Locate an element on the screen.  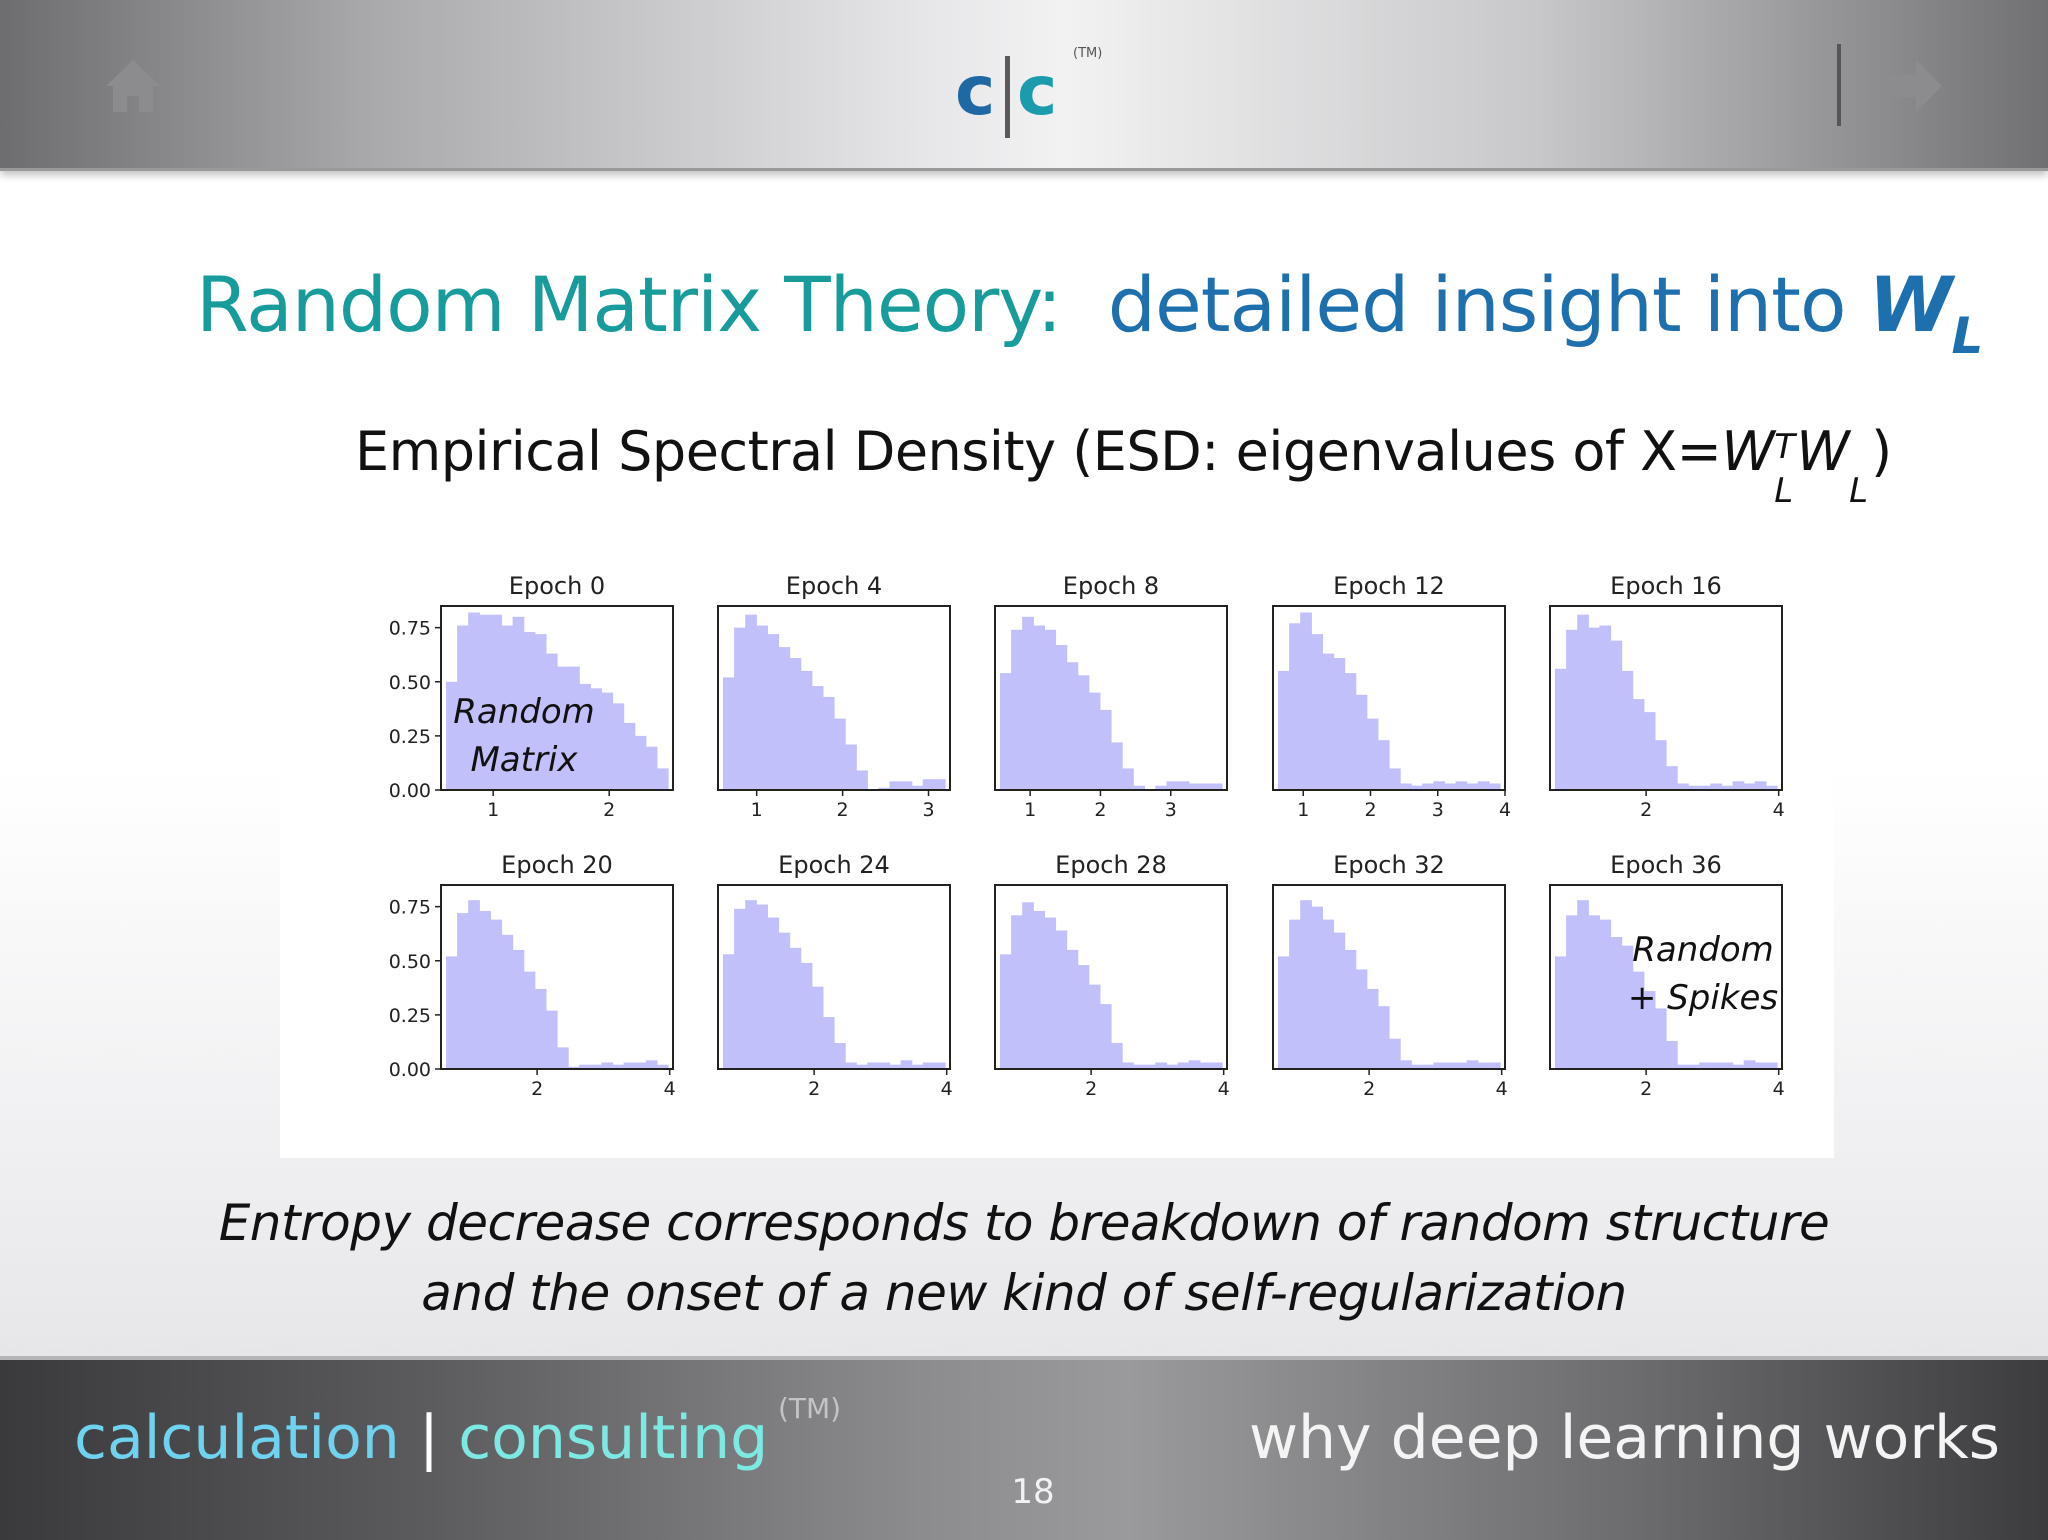
home-button is located at coordinates (133, 86).